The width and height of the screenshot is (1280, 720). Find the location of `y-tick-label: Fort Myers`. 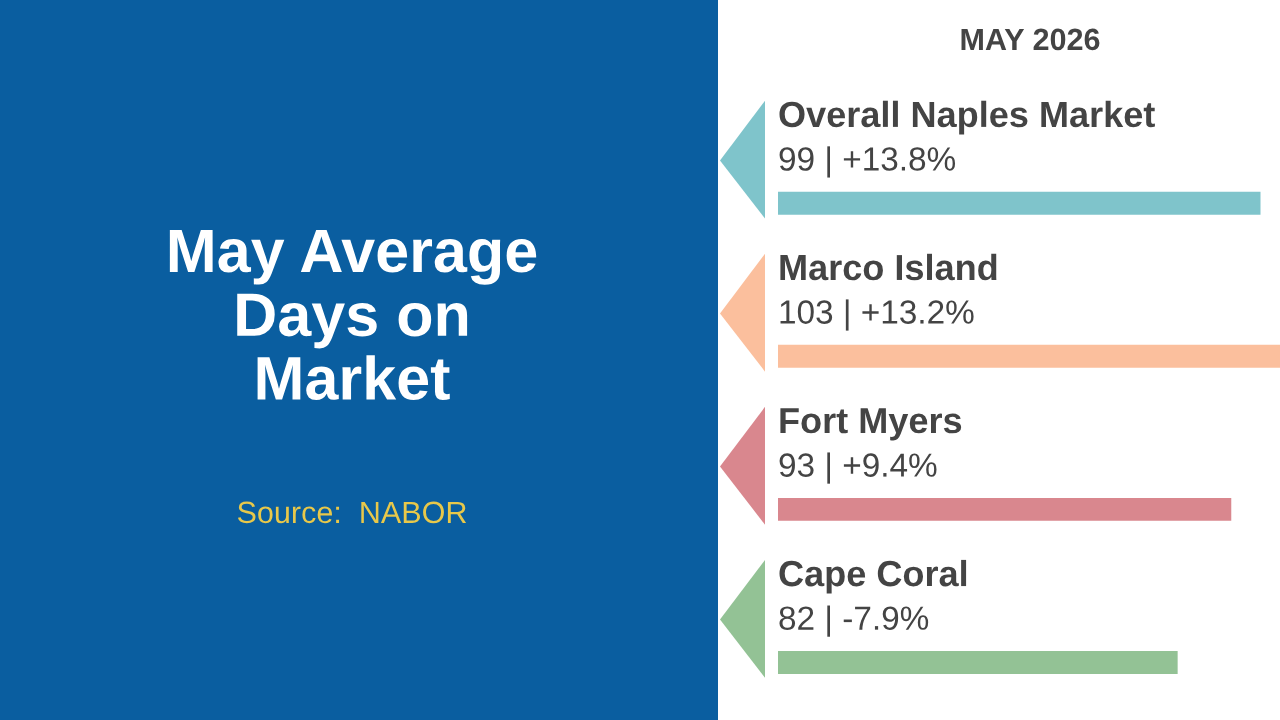

y-tick-label: Fort Myers is located at coordinates (871, 424).